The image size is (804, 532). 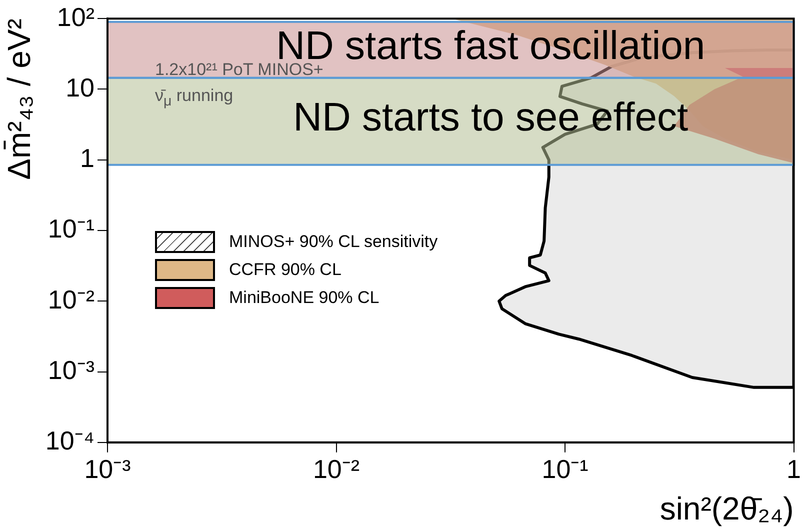 I want to click on y-tick-label: 10², so click(x=75, y=17).